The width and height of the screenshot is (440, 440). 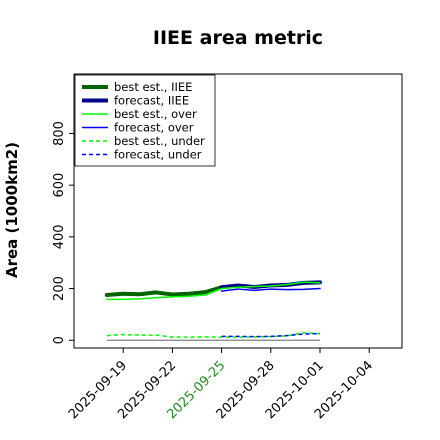 I want to click on series-layer, so click(x=213, y=310).